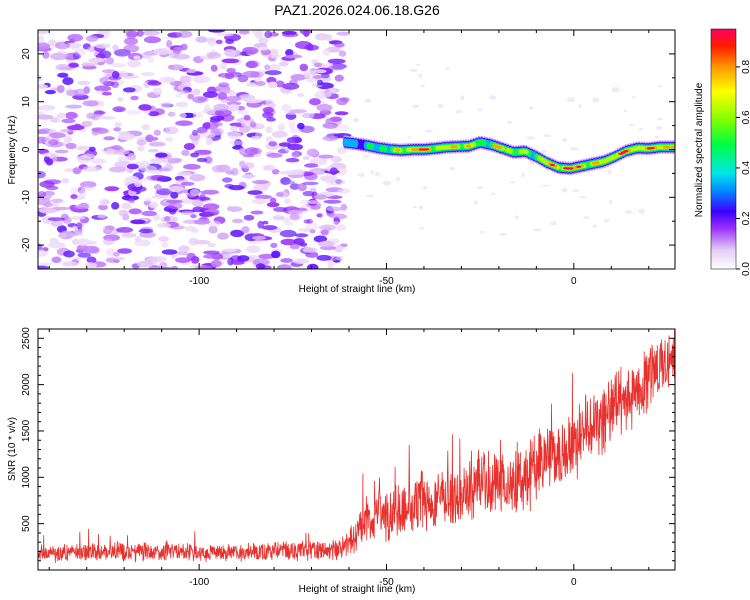 This screenshot has width=750, height=600. I want to click on colorbar-tick-label: 0.2, so click(745, 218).